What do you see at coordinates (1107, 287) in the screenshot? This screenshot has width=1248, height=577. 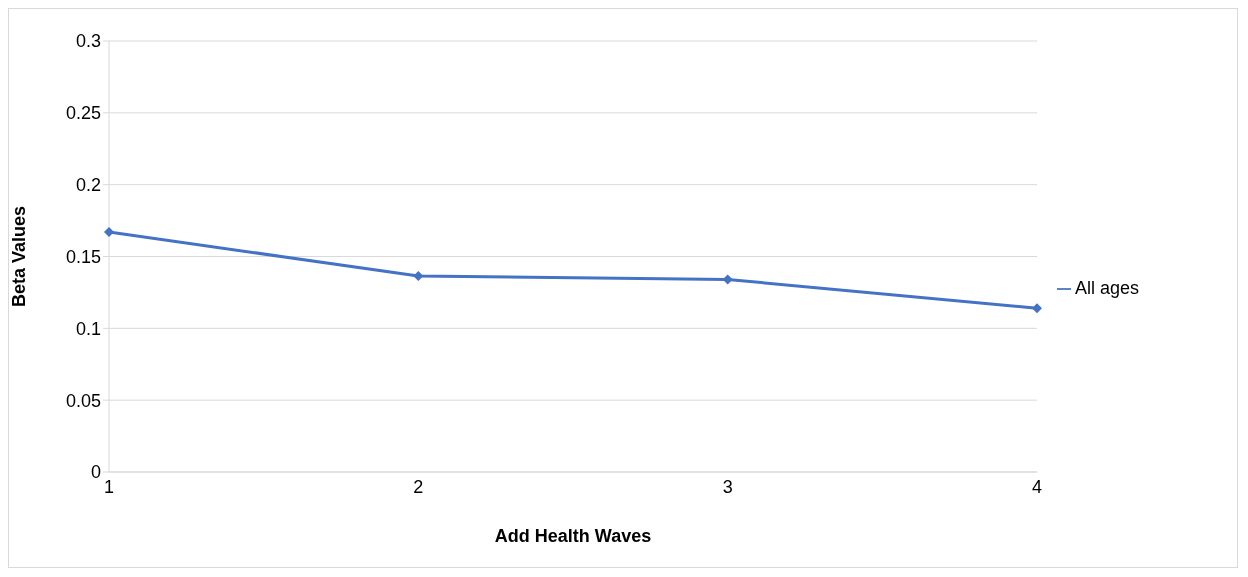 I see `legend-label: All ages` at bounding box center [1107, 287].